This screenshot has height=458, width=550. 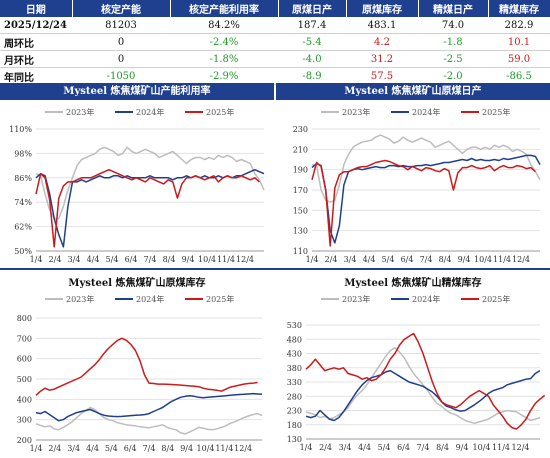 I want to click on chart-title: Mysteel 炼焦煤矿山原煤库存, so click(x=136, y=282).